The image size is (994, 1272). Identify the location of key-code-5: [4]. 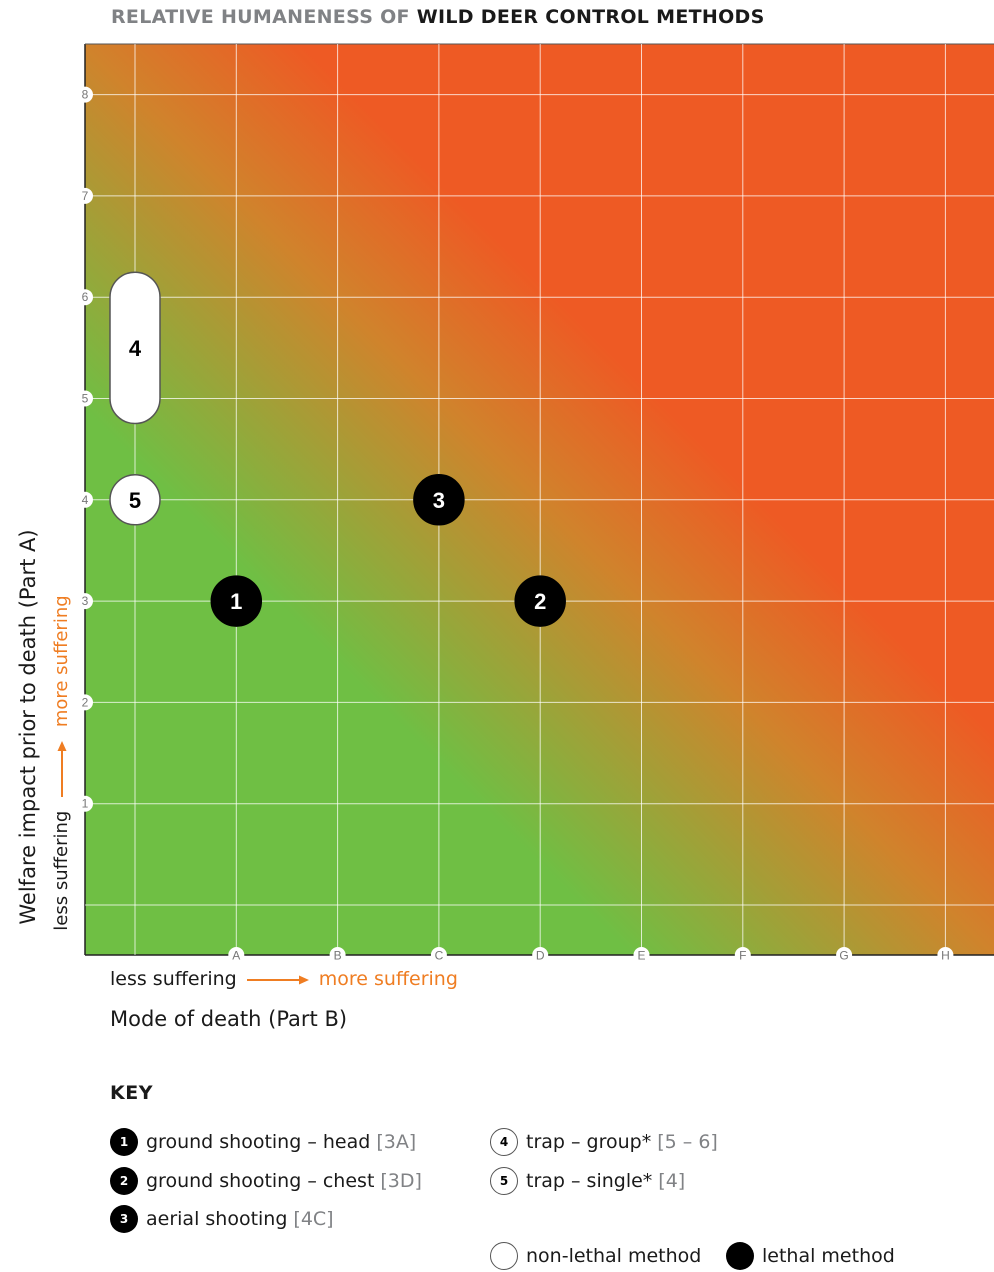
(672, 1181).